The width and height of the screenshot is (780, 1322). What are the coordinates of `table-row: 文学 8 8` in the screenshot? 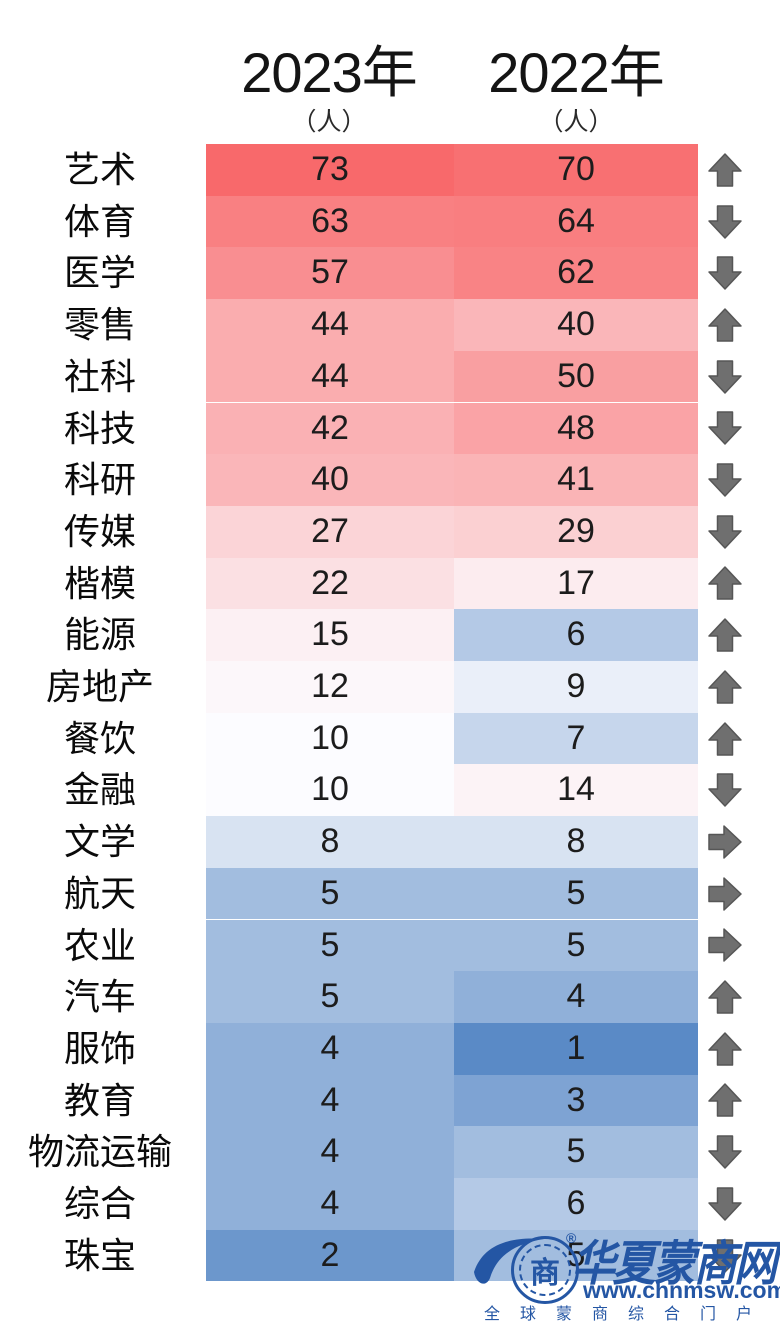 It's located at (390, 842).